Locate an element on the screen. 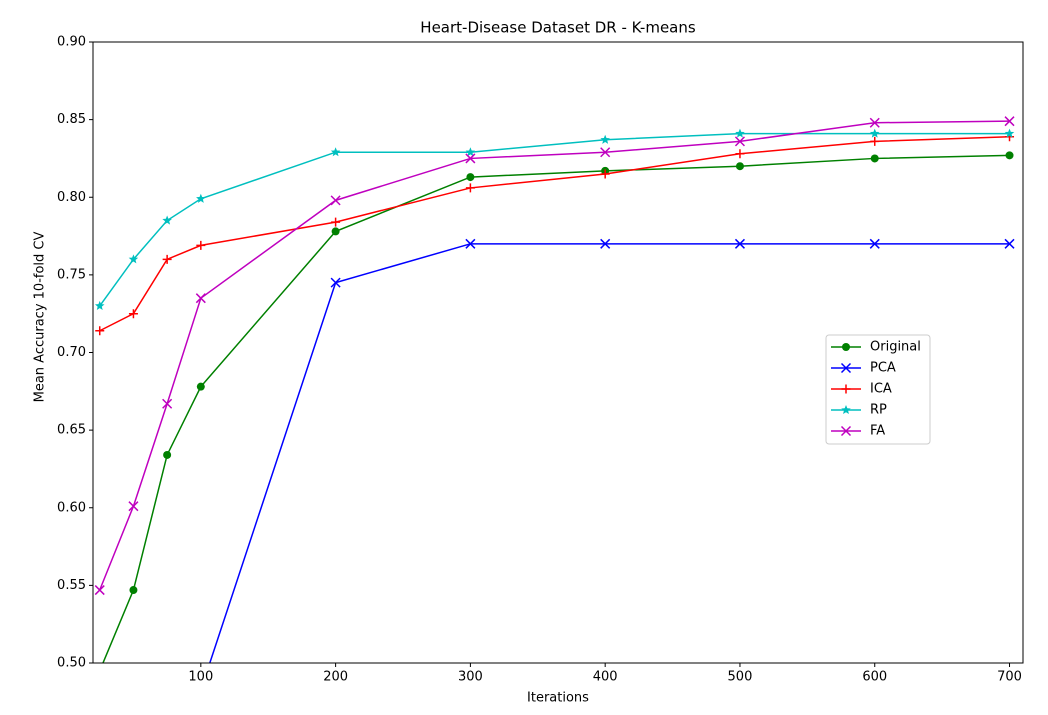 This screenshot has width=1048, height=715. x-tick-label: 600 is located at coordinates (874, 677).